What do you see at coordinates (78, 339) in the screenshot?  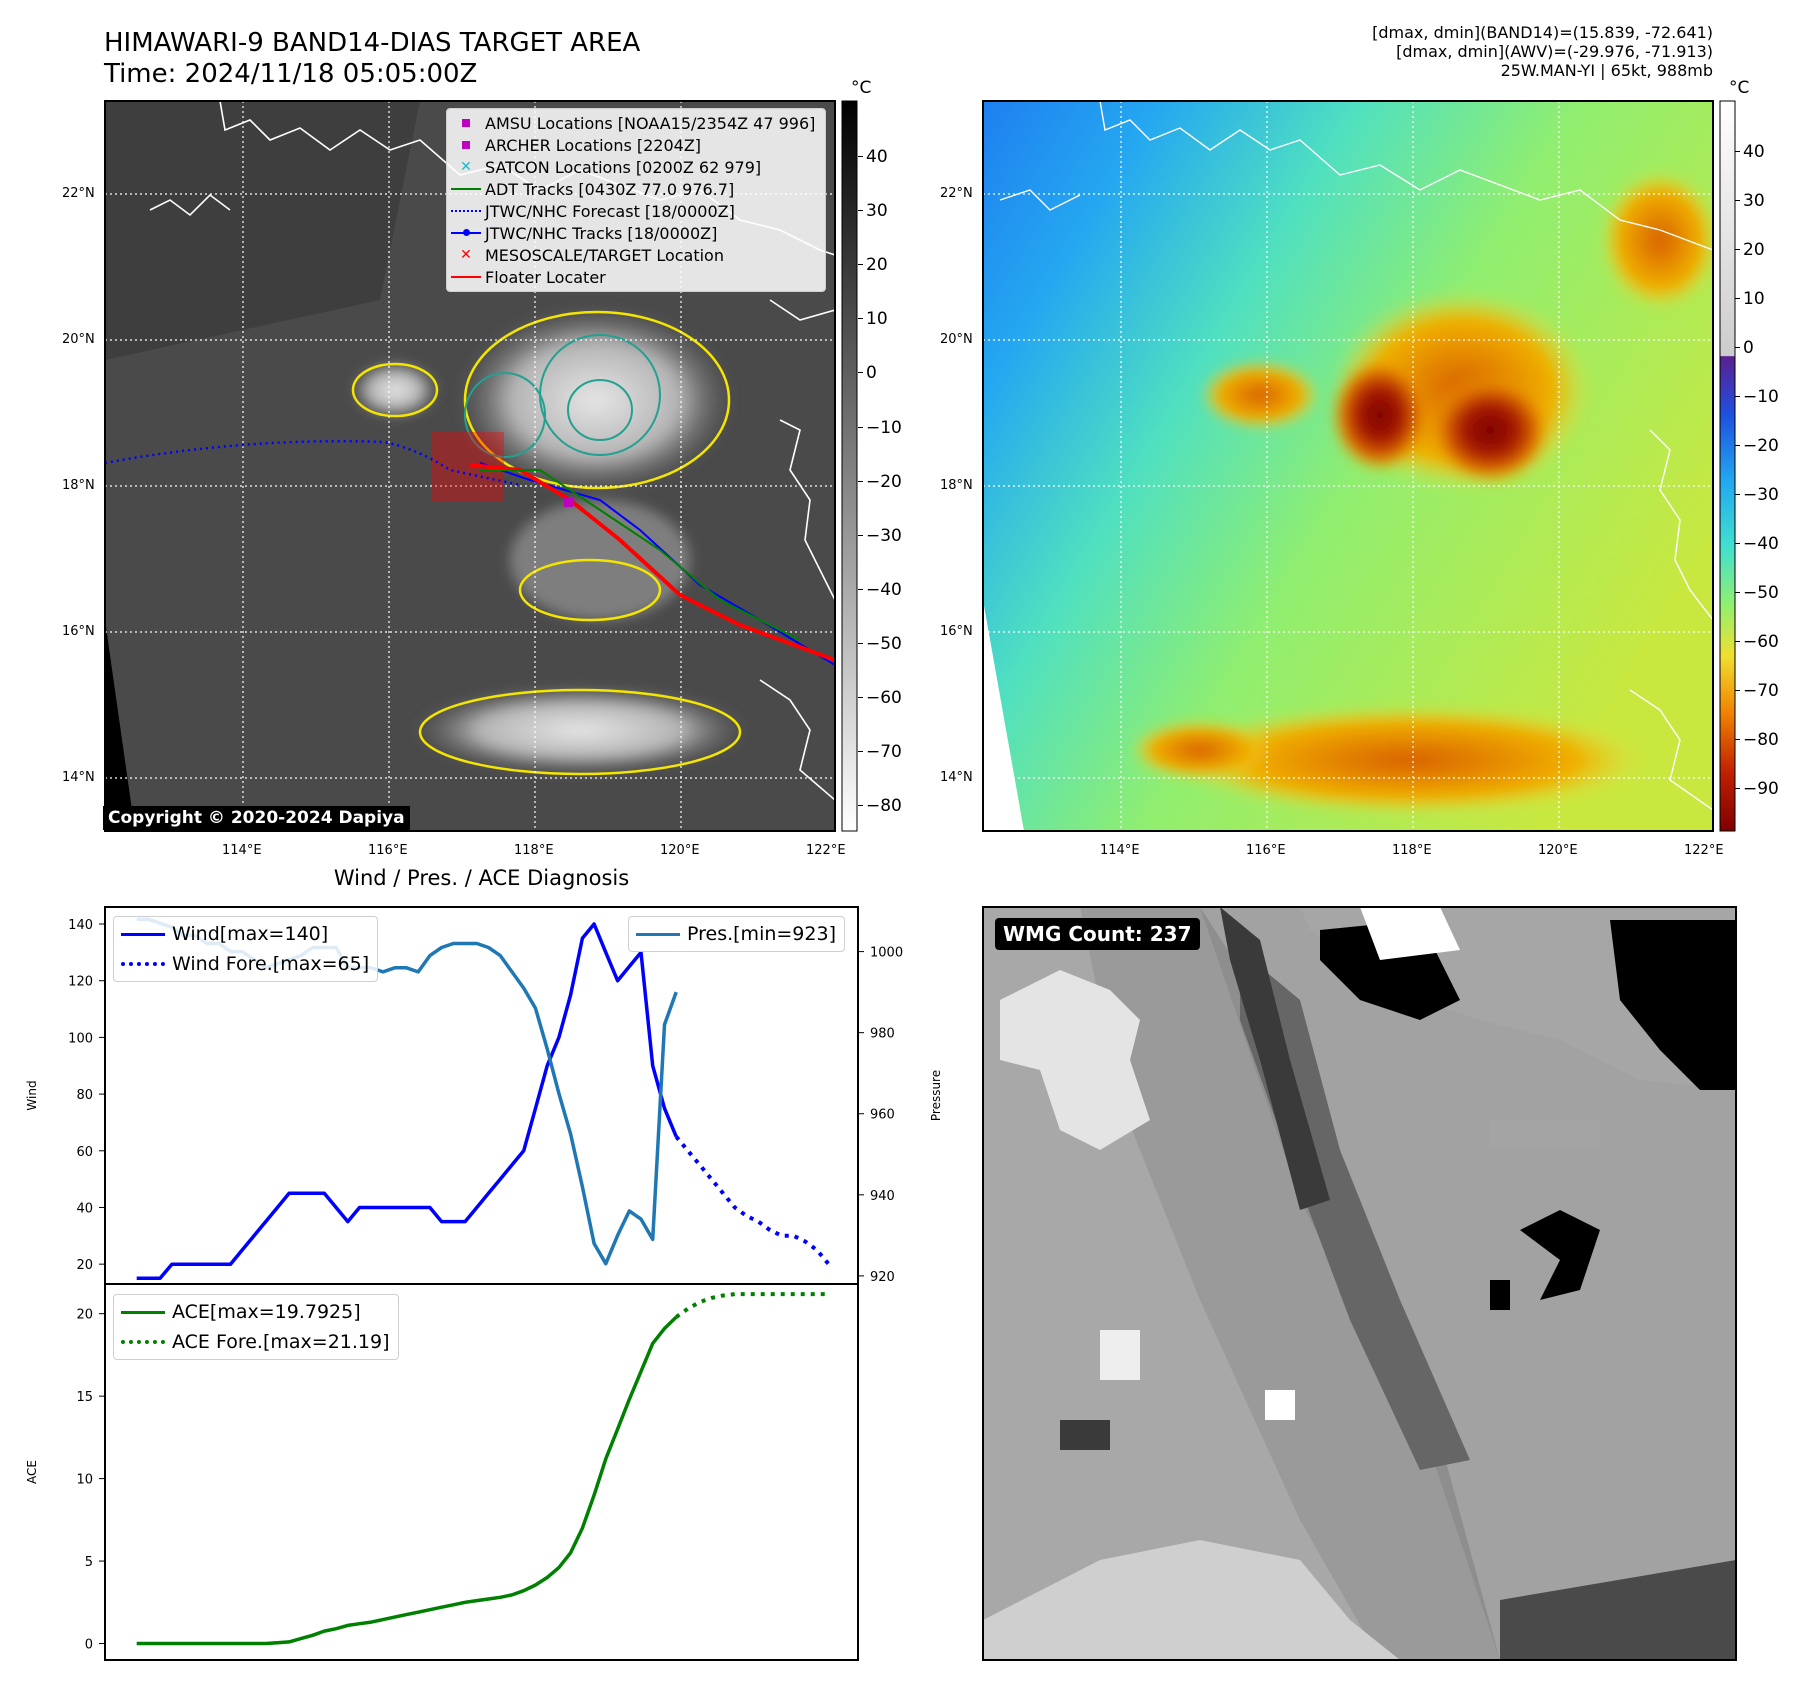 I see `ir-lat-20: 20°N` at bounding box center [78, 339].